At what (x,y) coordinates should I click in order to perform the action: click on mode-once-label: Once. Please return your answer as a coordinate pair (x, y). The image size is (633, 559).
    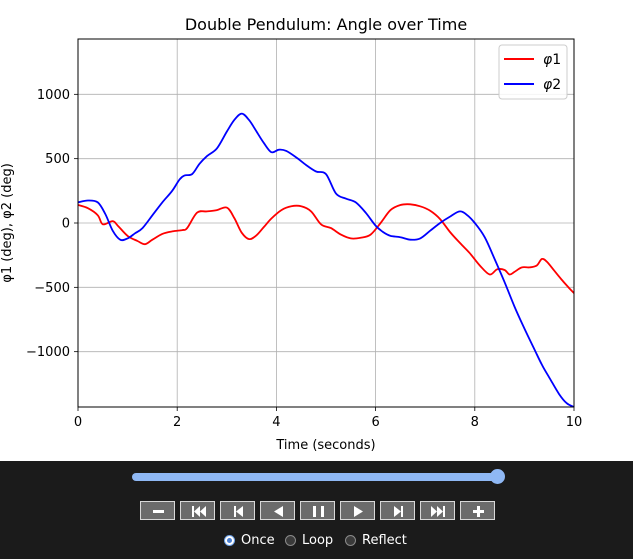
    Looking at the image, I should click on (258, 540).